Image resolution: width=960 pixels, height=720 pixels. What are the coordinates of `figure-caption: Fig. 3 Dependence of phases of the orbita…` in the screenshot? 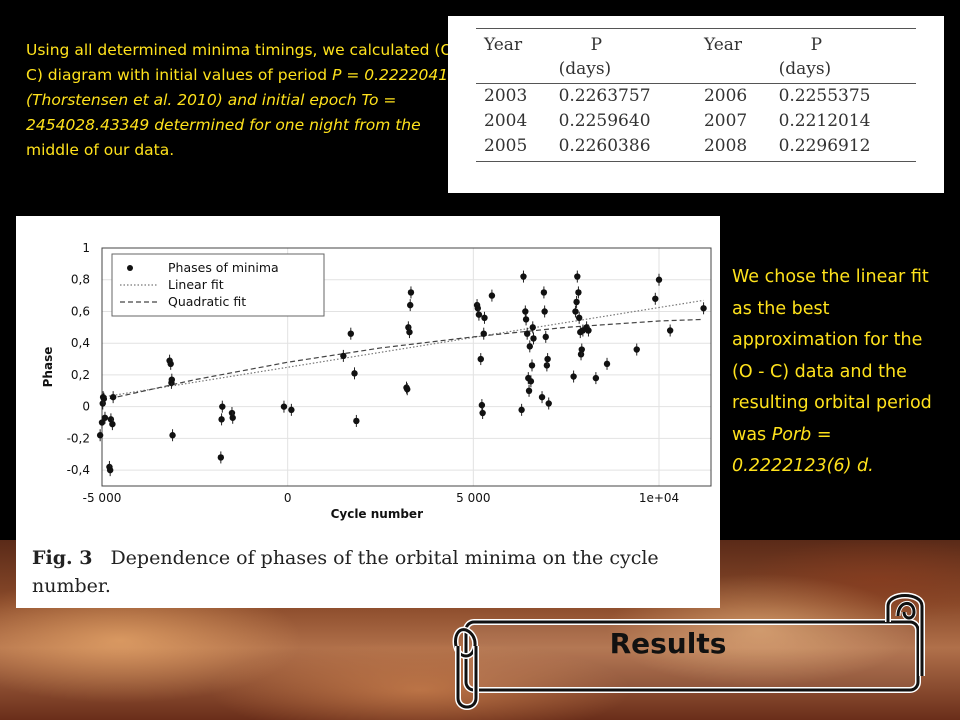 It's located at (372, 572).